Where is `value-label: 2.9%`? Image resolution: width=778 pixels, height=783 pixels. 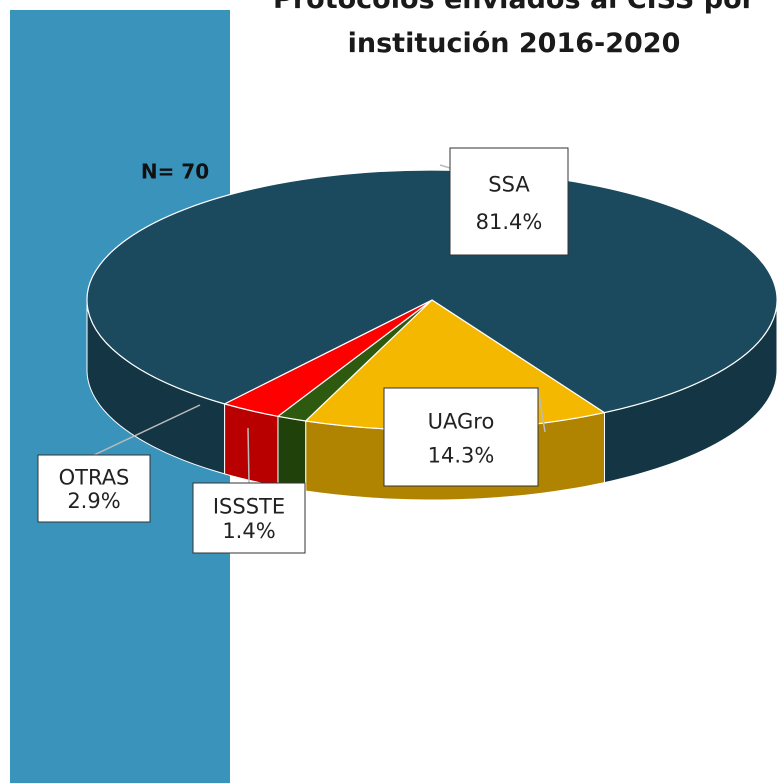
value-label: 2.9% is located at coordinates (93, 501).